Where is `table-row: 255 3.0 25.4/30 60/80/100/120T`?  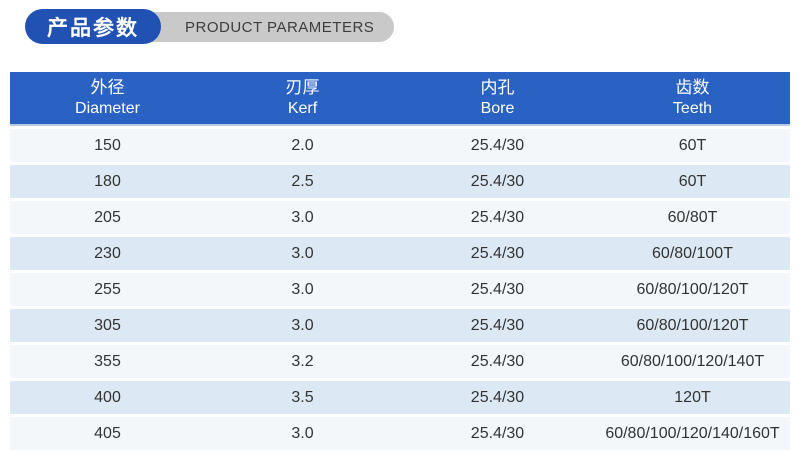 table-row: 255 3.0 25.4/30 60/80/100/120T is located at coordinates (400, 289).